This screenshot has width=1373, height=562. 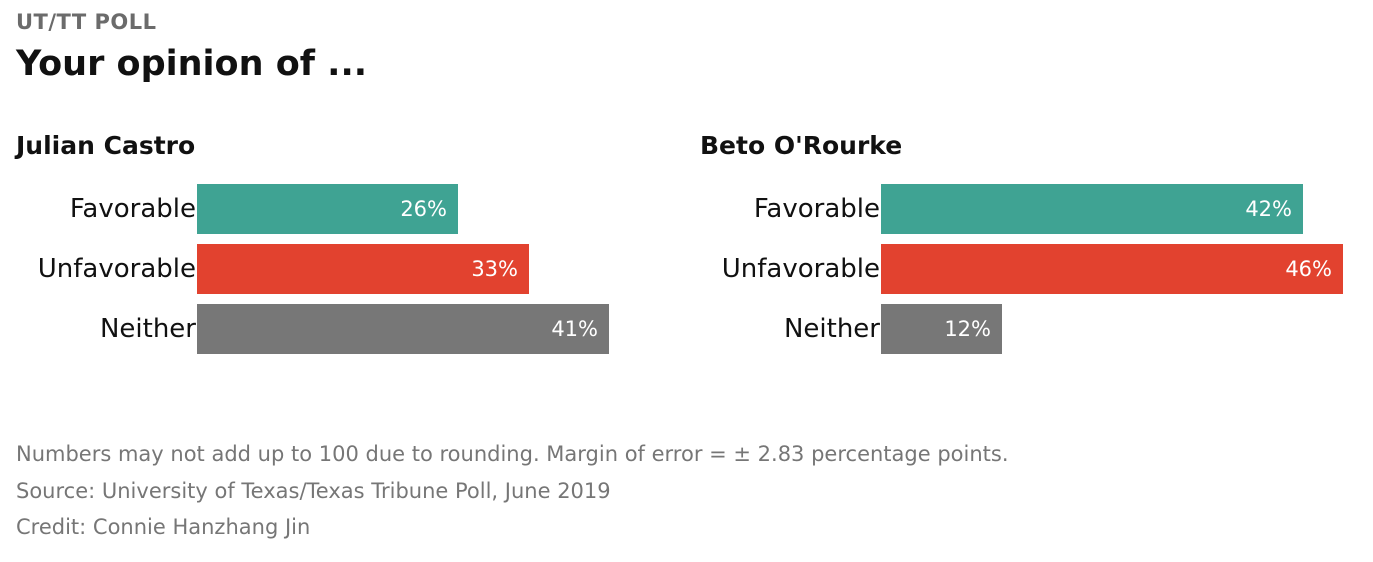 I want to click on bar-row-neither: Neither 41%, so click(x=346, y=329).